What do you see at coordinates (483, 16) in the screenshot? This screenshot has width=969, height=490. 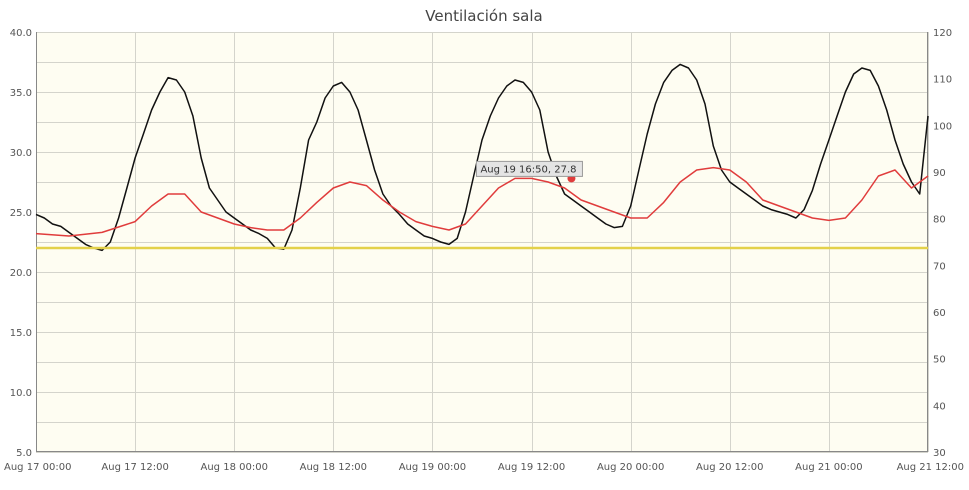 I see `chart-title: Ventilación sala` at bounding box center [483, 16].